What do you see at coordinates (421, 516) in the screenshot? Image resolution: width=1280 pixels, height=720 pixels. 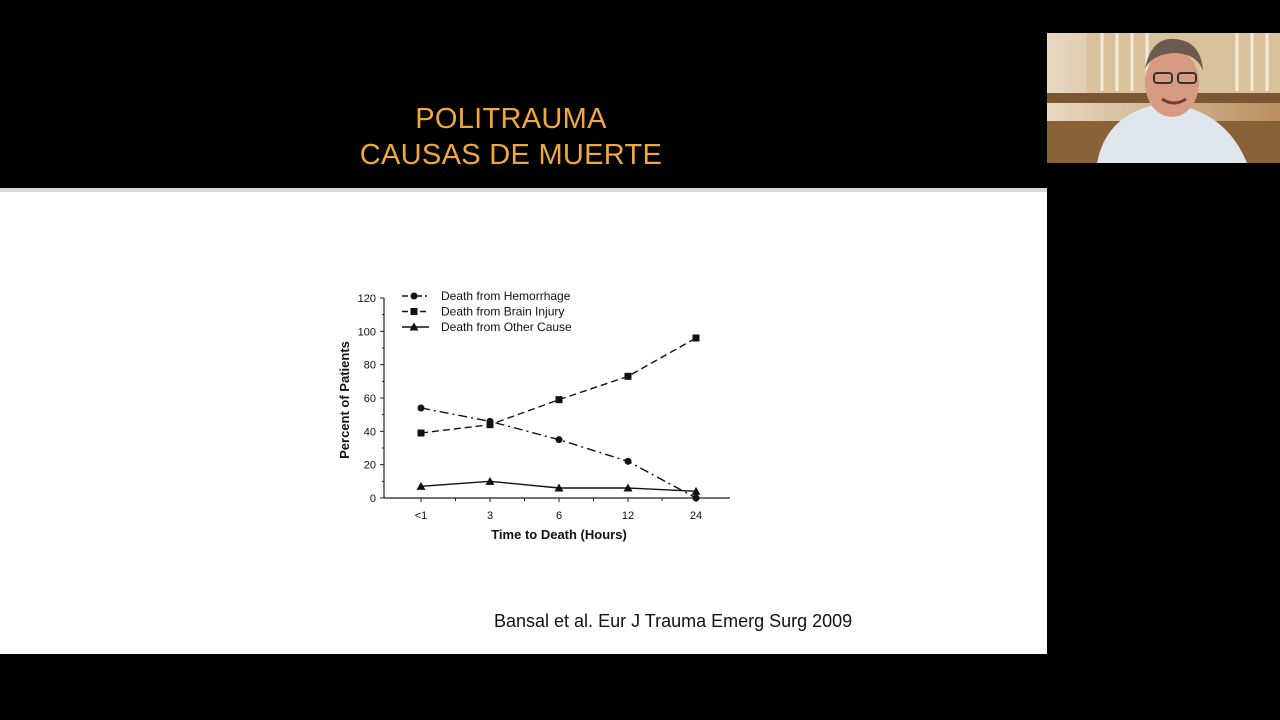 I see `x-tick-label: <1` at bounding box center [421, 516].